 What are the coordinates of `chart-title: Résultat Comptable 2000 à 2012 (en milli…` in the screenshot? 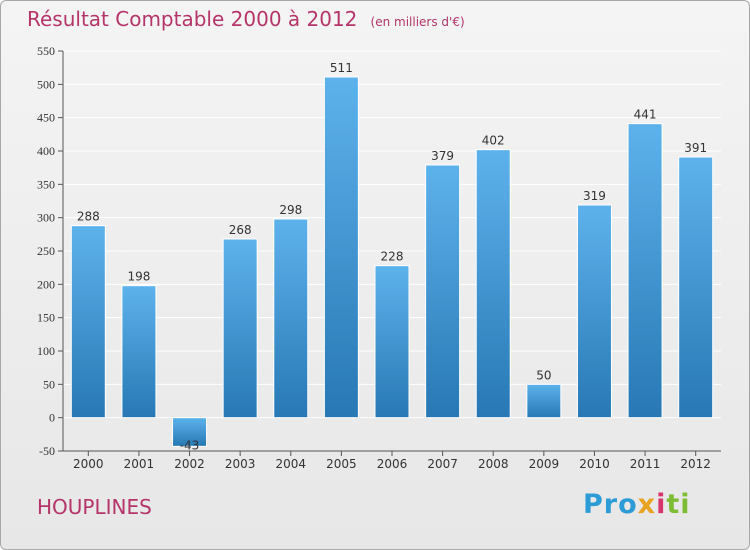 It's located at (246, 19).